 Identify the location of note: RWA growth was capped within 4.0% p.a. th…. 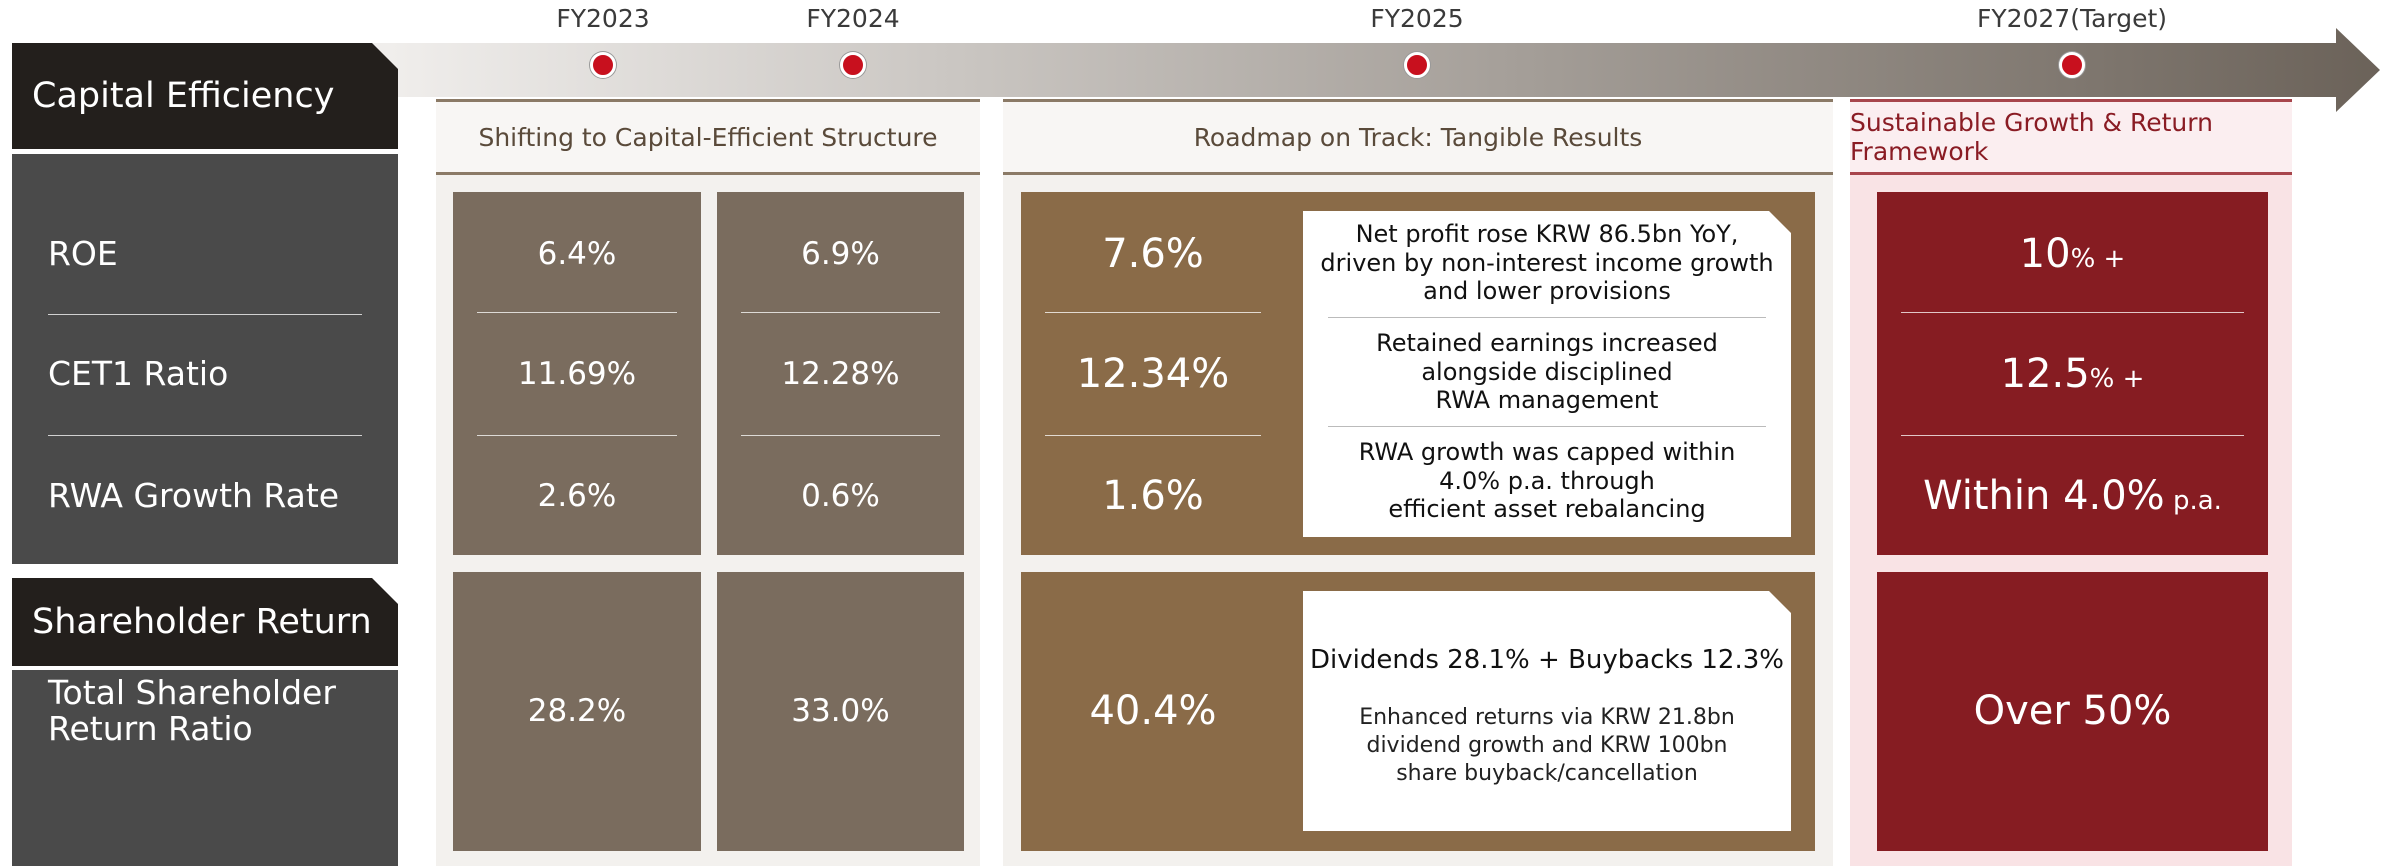
(1547, 481).